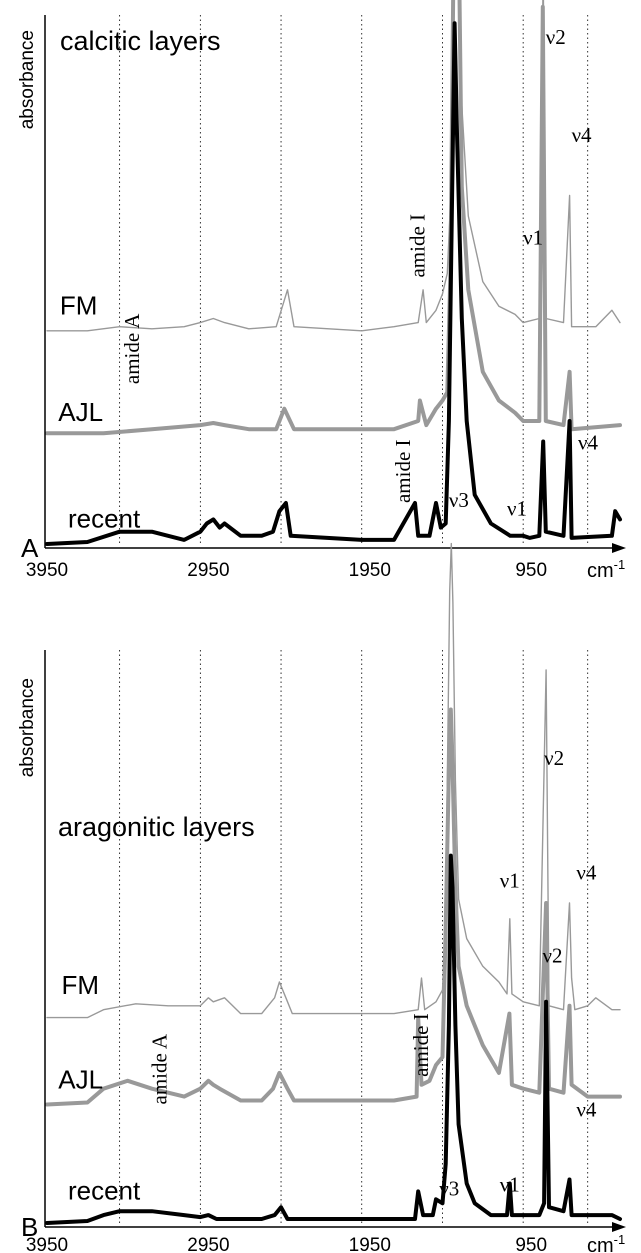 The height and width of the screenshot is (1253, 641). What do you see at coordinates (29, 1227) in the screenshot?
I see `panel-b-letter: B` at bounding box center [29, 1227].